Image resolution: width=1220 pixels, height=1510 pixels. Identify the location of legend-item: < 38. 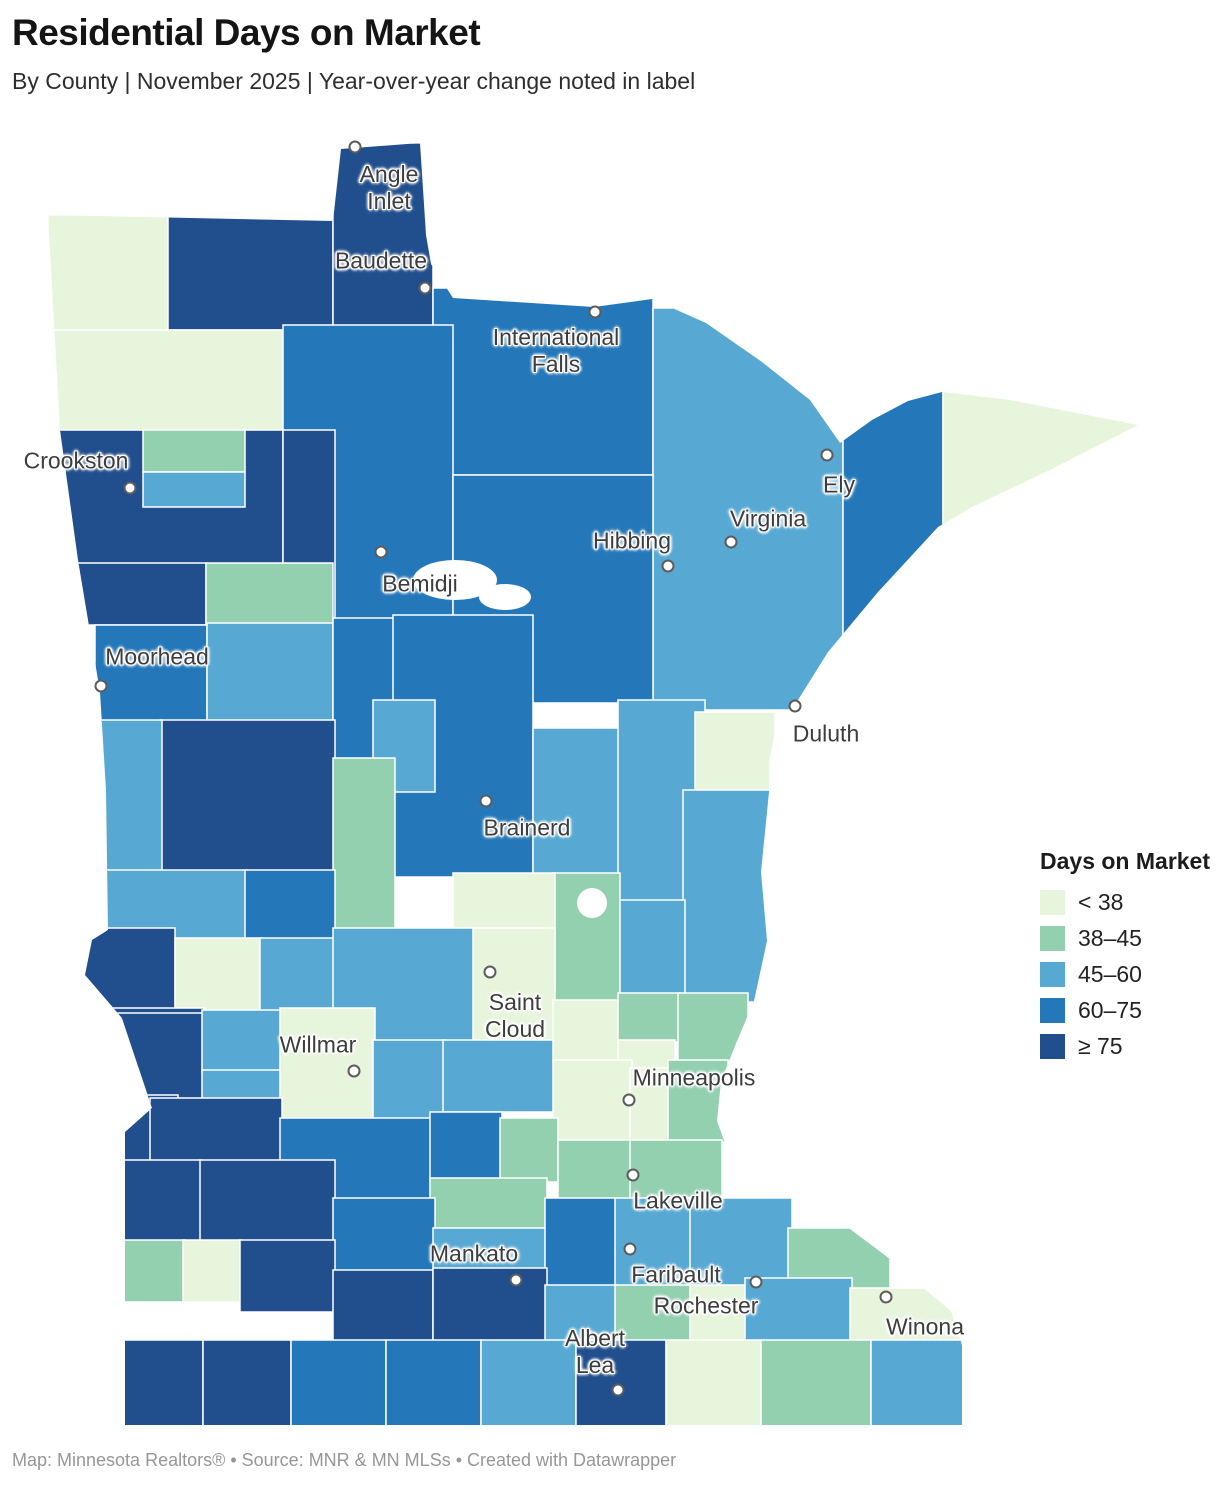
(1130, 902).